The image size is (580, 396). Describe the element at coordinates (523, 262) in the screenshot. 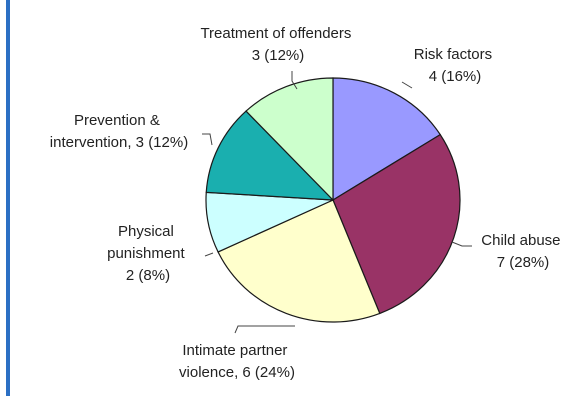

I see `label-child-line2: 7 (28%)` at that location.